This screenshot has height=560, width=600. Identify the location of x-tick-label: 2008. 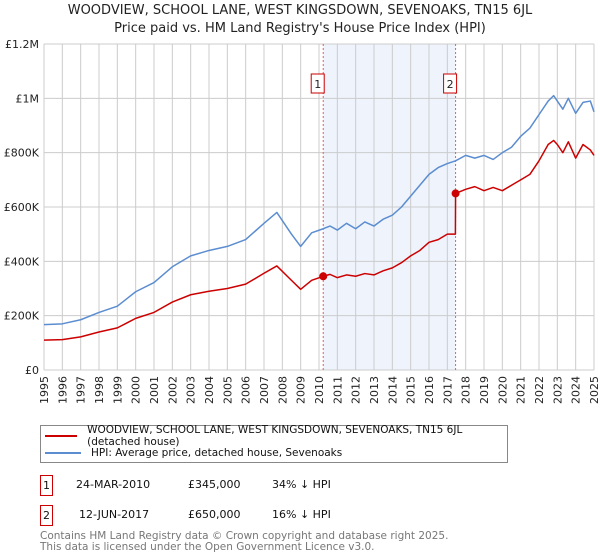
(282, 390).